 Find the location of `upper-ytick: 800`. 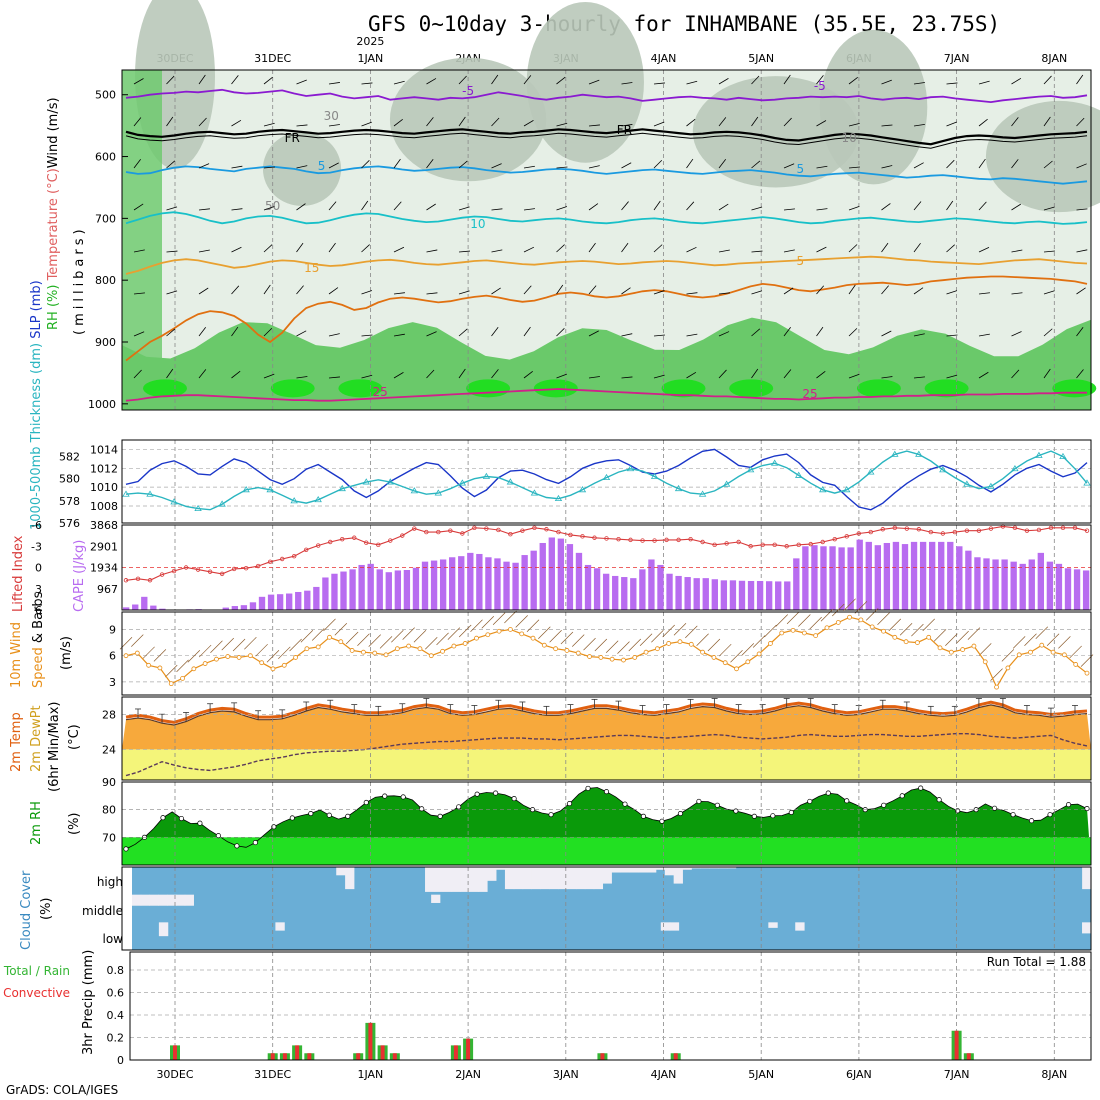

upper-ytick: 800 is located at coordinates (105, 280).